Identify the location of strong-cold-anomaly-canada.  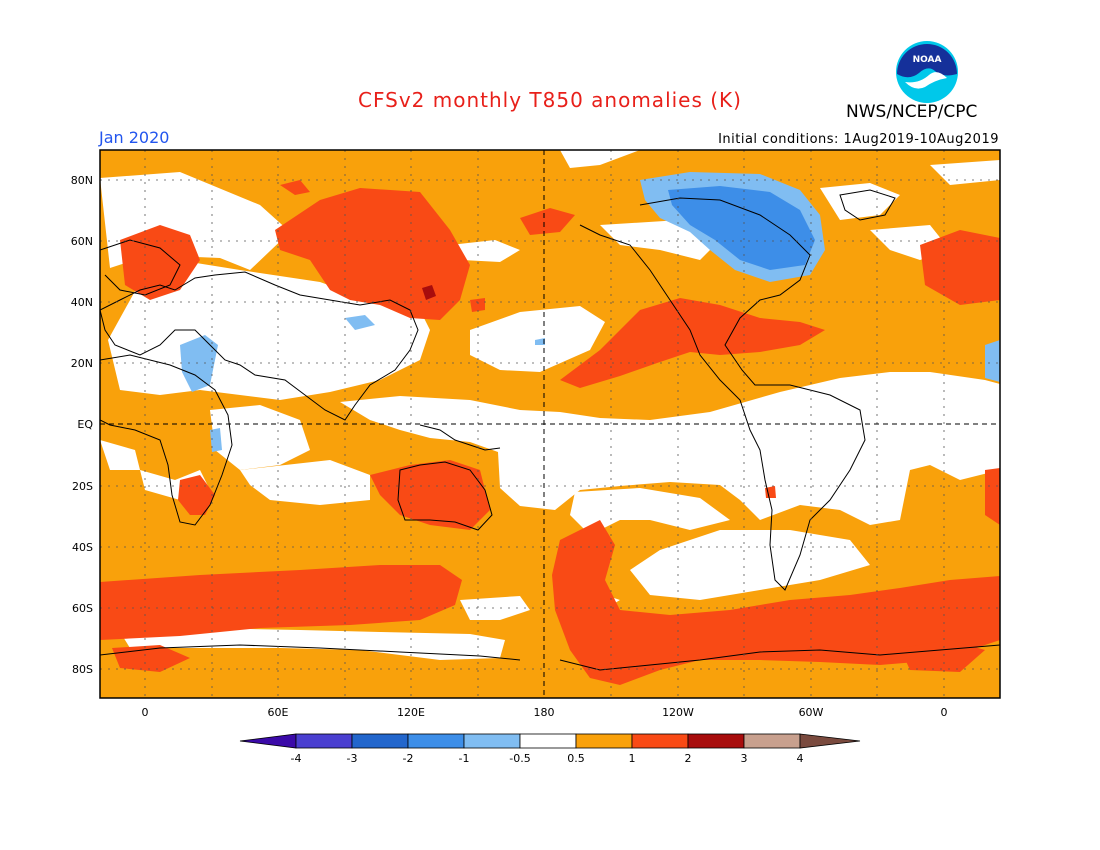
(741, 228).